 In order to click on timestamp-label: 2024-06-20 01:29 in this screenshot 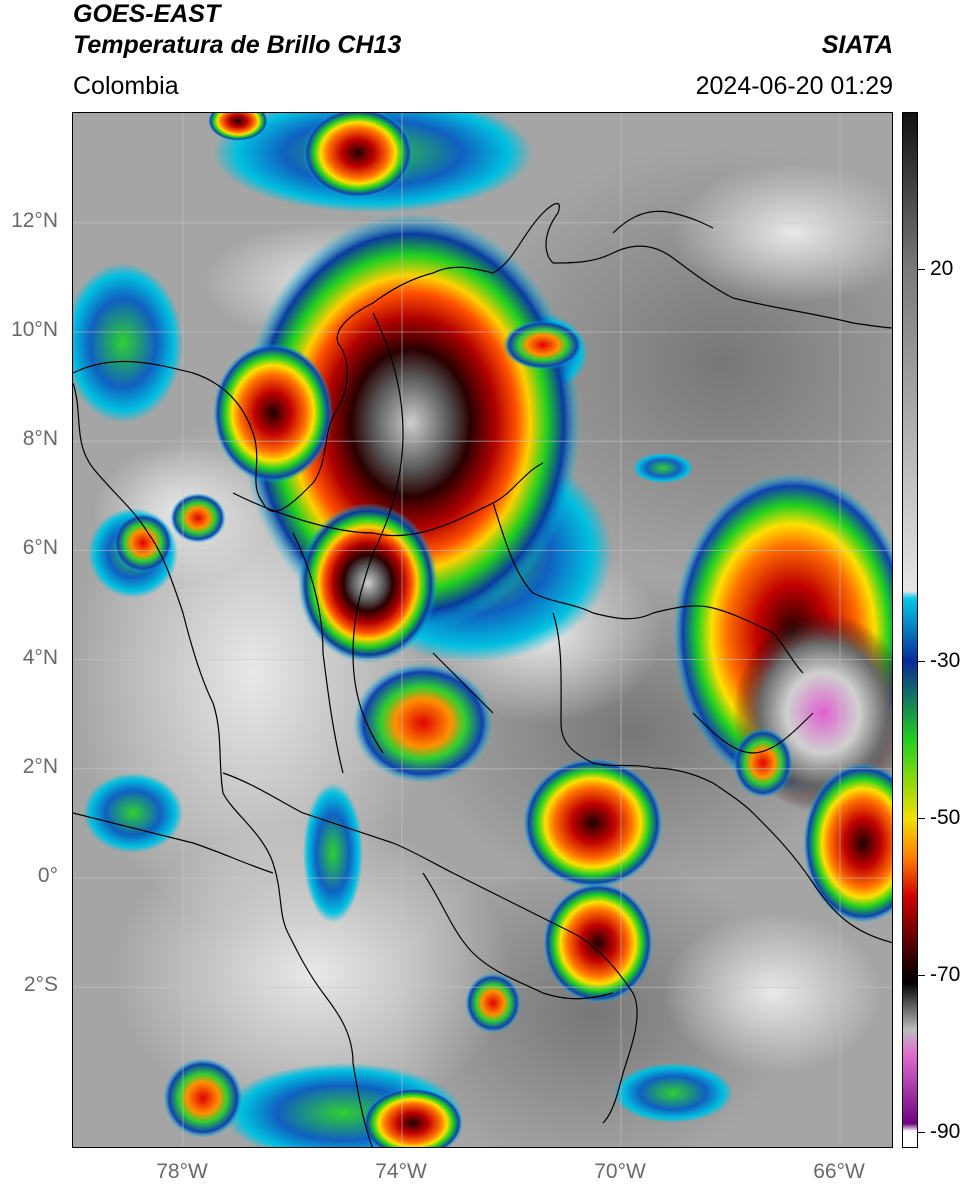, I will do `click(794, 86)`.